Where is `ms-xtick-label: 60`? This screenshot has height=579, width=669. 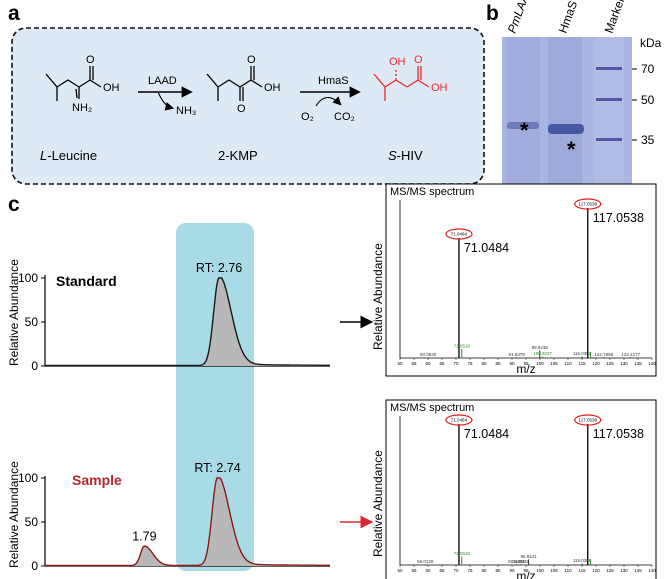 ms-xtick-label: 60 is located at coordinates (428, 363).